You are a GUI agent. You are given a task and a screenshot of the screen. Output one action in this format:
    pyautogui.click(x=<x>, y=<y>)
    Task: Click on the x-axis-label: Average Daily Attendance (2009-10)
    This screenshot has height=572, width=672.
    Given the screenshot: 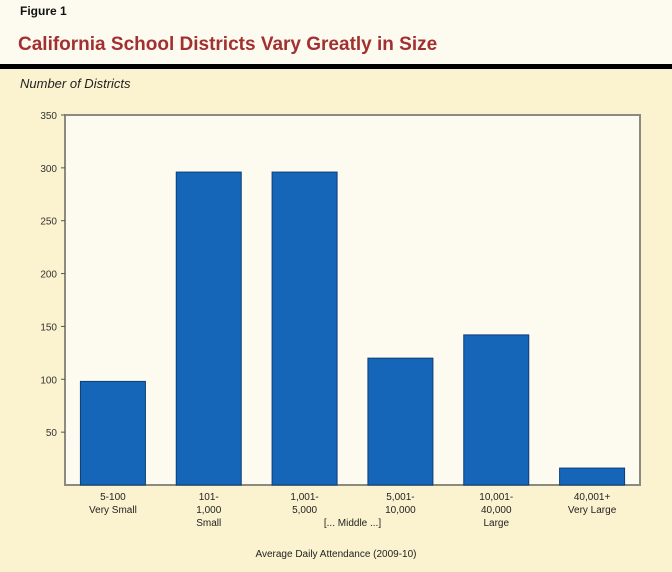 What is the action you would take?
    pyautogui.click(x=336, y=554)
    